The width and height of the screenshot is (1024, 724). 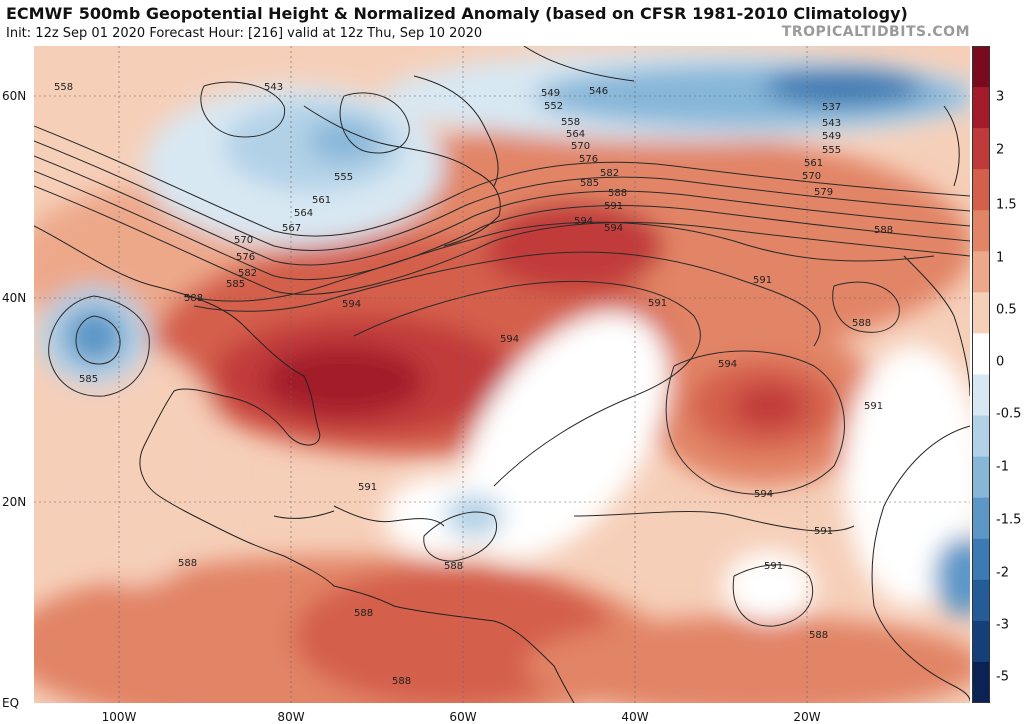 What do you see at coordinates (1002, 467) in the screenshot?
I see `colorbar-label: -1` at bounding box center [1002, 467].